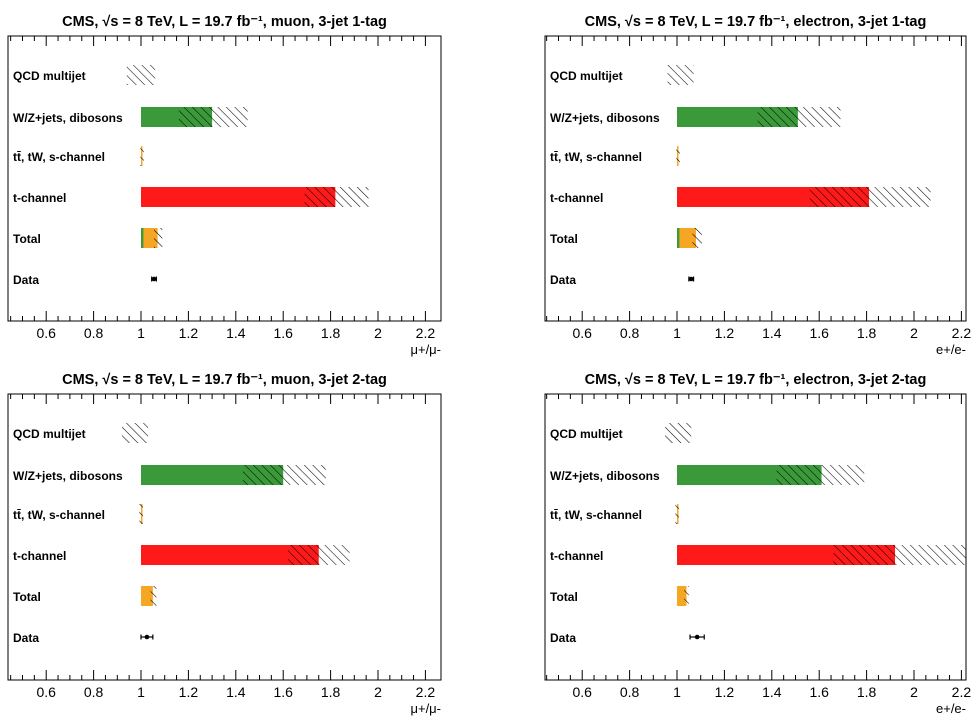  Describe the element at coordinates (425, 708) in the screenshot. I see `x-axis-label: μ+/μ-` at that location.